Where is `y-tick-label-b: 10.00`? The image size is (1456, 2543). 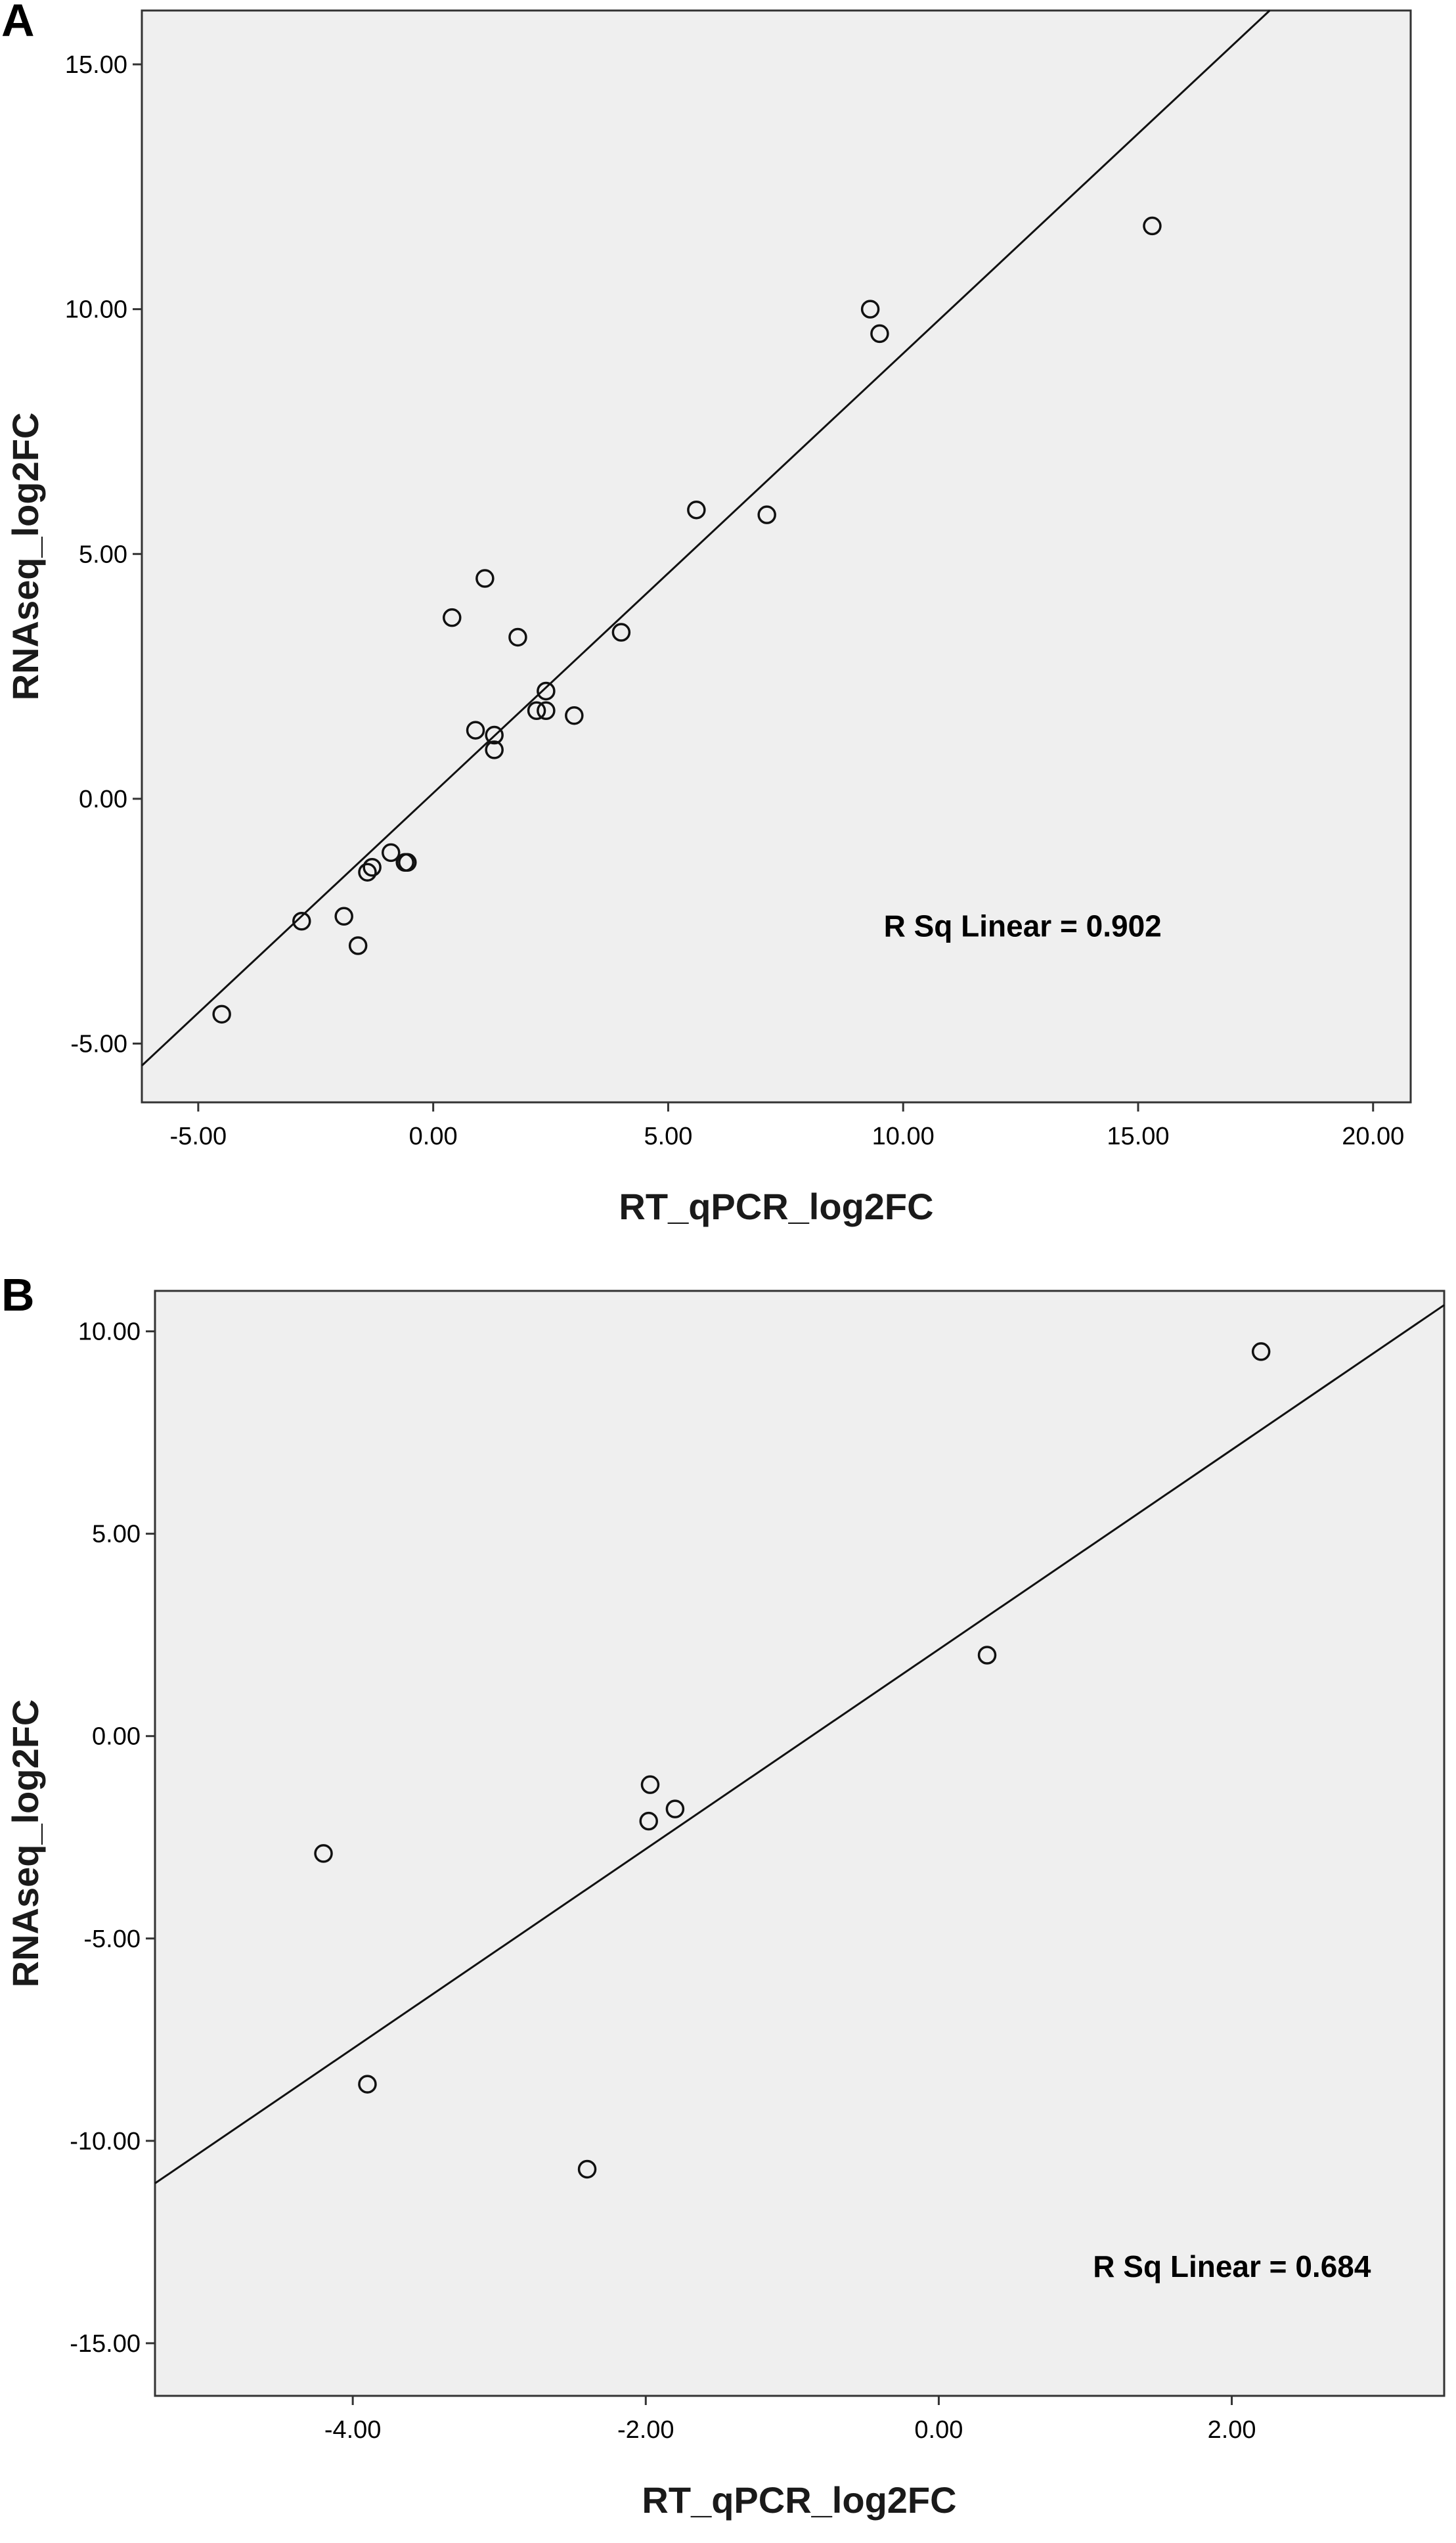
y-tick-label-b: 10.00 is located at coordinates (109, 1332).